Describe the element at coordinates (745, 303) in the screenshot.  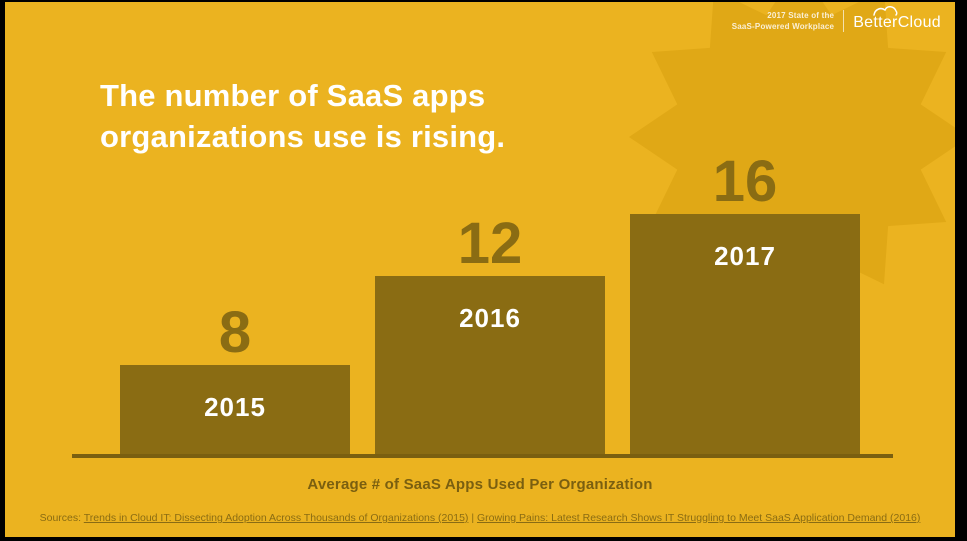
I see `bar-2017: 16 2017` at that location.